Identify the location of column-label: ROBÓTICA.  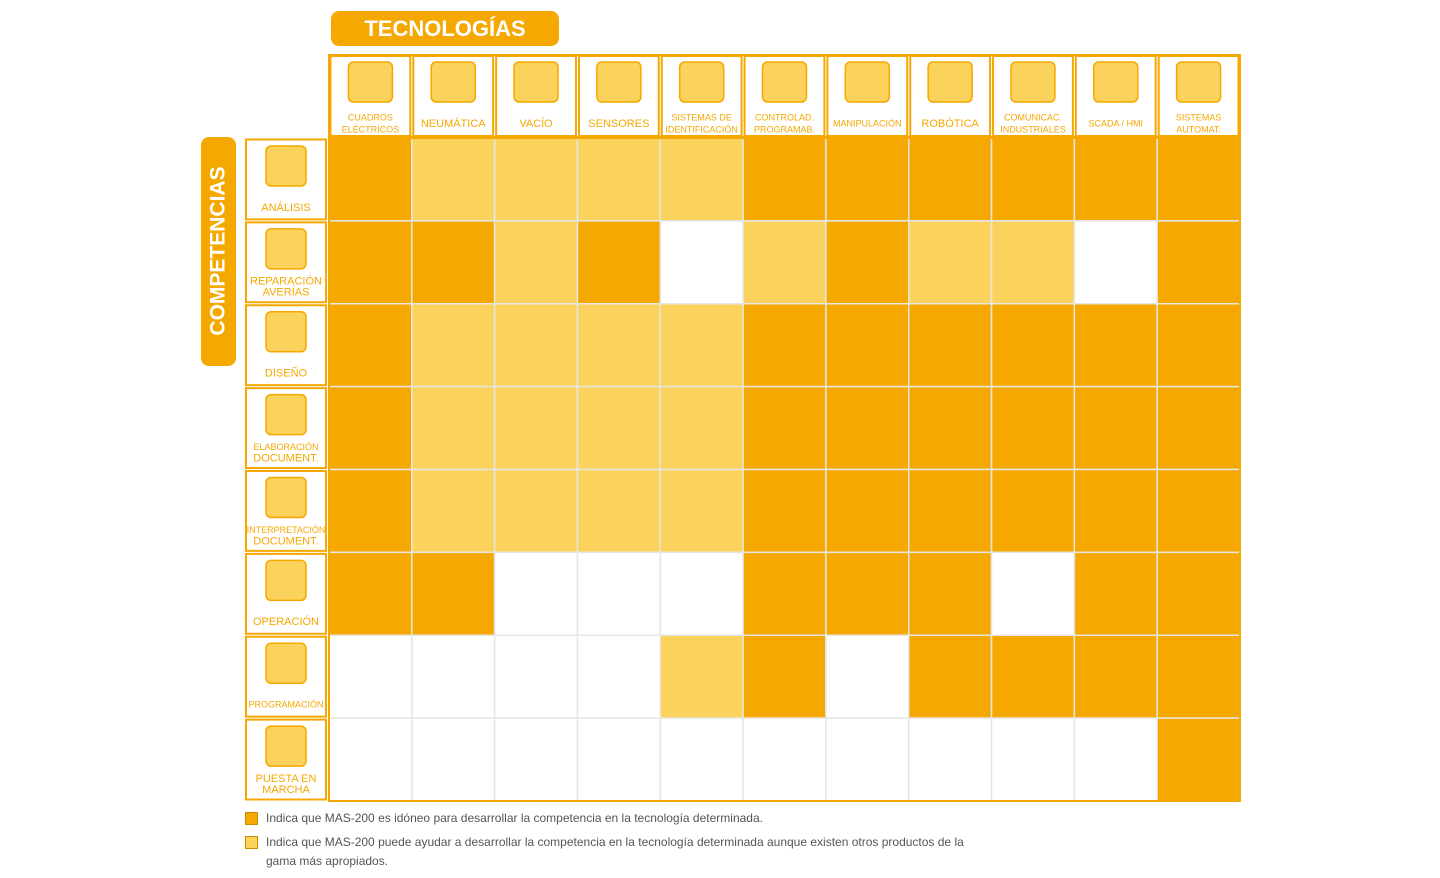
(950, 123).